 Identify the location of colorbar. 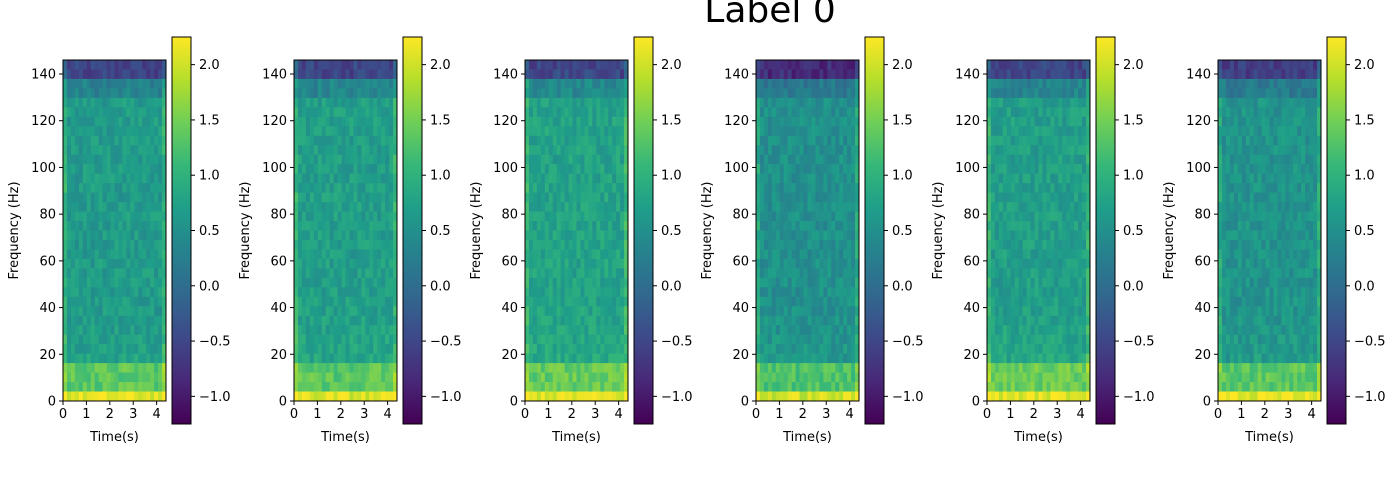
(181, 230).